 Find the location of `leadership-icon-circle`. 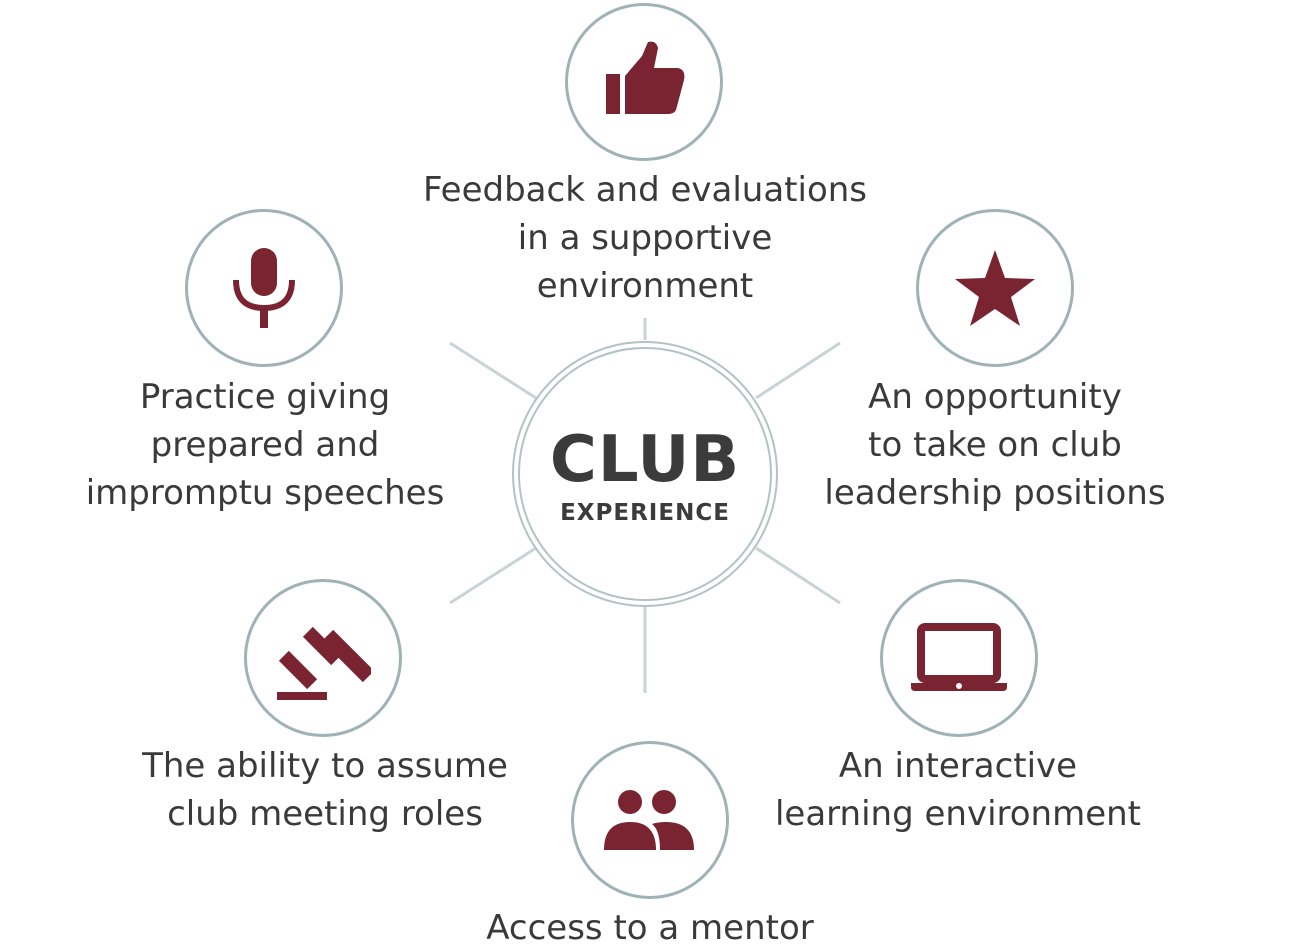

leadership-icon-circle is located at coordinates (995, 288).